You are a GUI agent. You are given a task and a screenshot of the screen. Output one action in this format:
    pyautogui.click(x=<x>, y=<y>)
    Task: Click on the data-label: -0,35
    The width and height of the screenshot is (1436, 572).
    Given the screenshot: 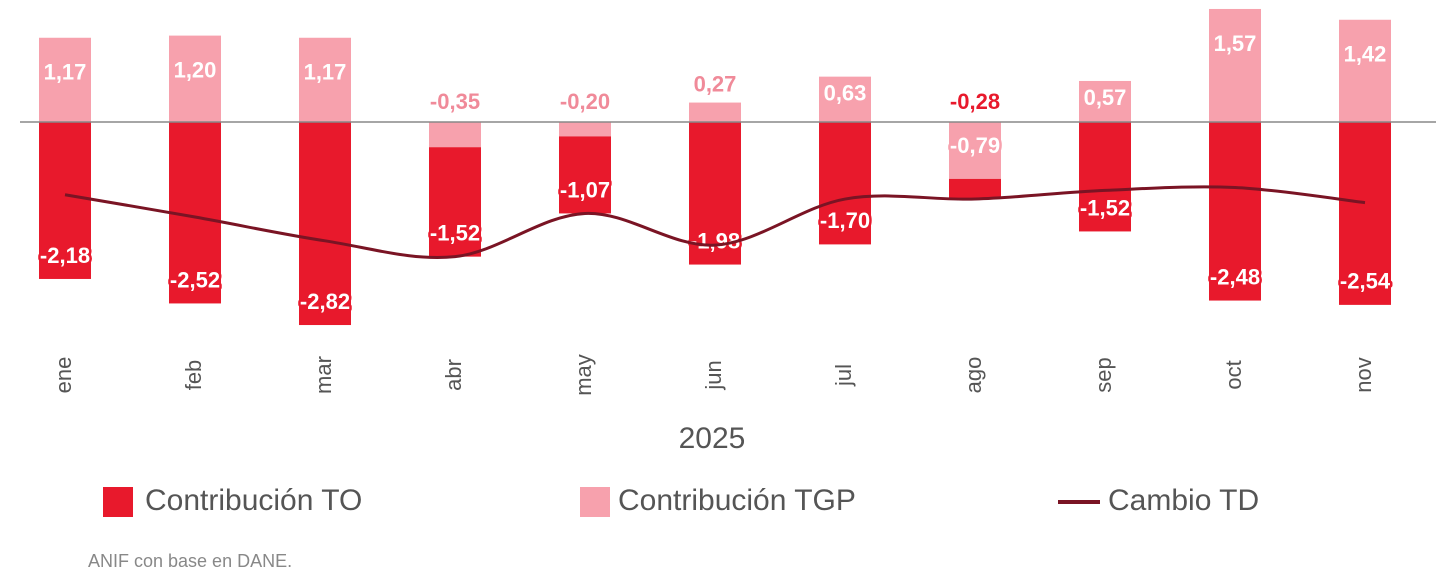 What is the action you would take?
    pyautogui.click(x=455, y=101)
    